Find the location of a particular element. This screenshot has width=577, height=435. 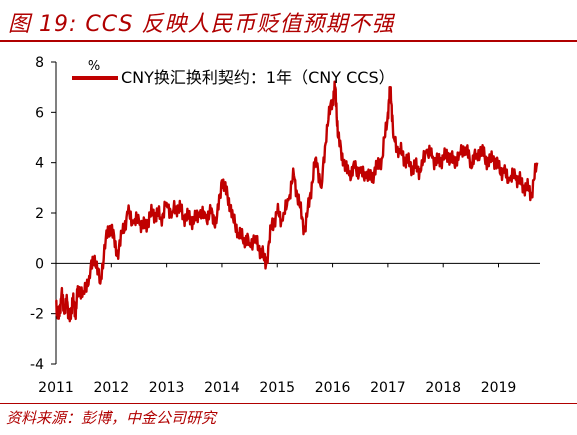

y-tick-label: 4 is located at coordinates (39, 164).